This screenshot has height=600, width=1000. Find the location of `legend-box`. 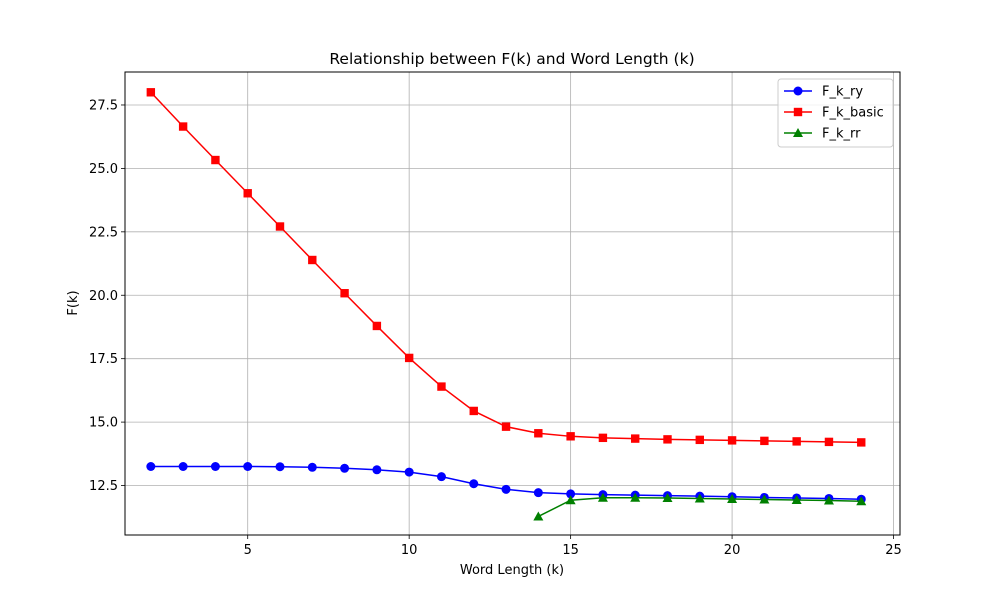

legend-box is located at coordinates (835, 113).